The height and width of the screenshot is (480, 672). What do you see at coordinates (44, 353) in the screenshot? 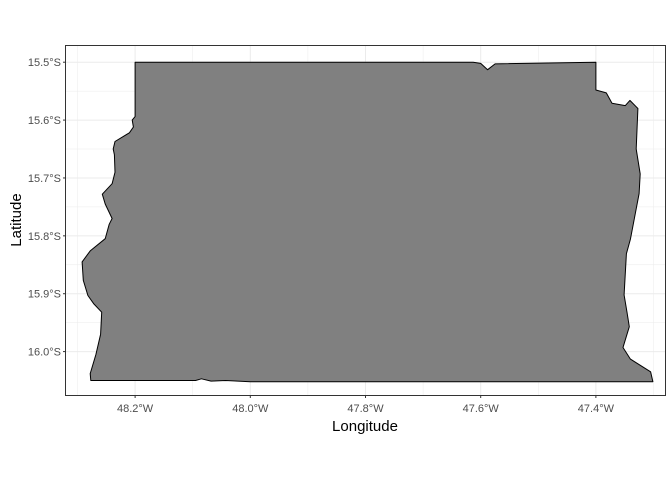
I see `y-tick-label: 16.0°S` at bounding box center [44, 353].